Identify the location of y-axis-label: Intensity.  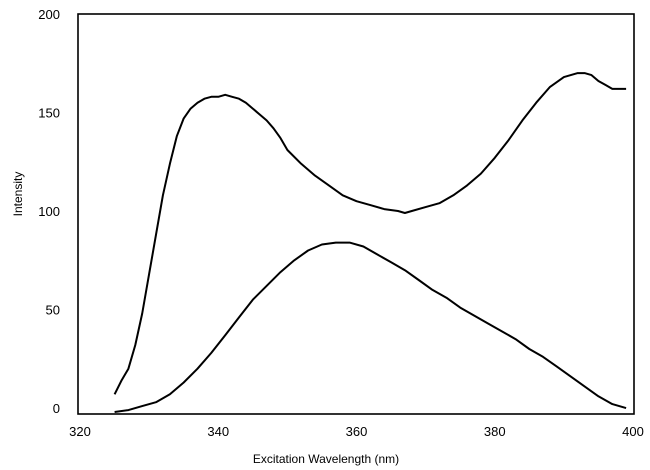
(18, 194).